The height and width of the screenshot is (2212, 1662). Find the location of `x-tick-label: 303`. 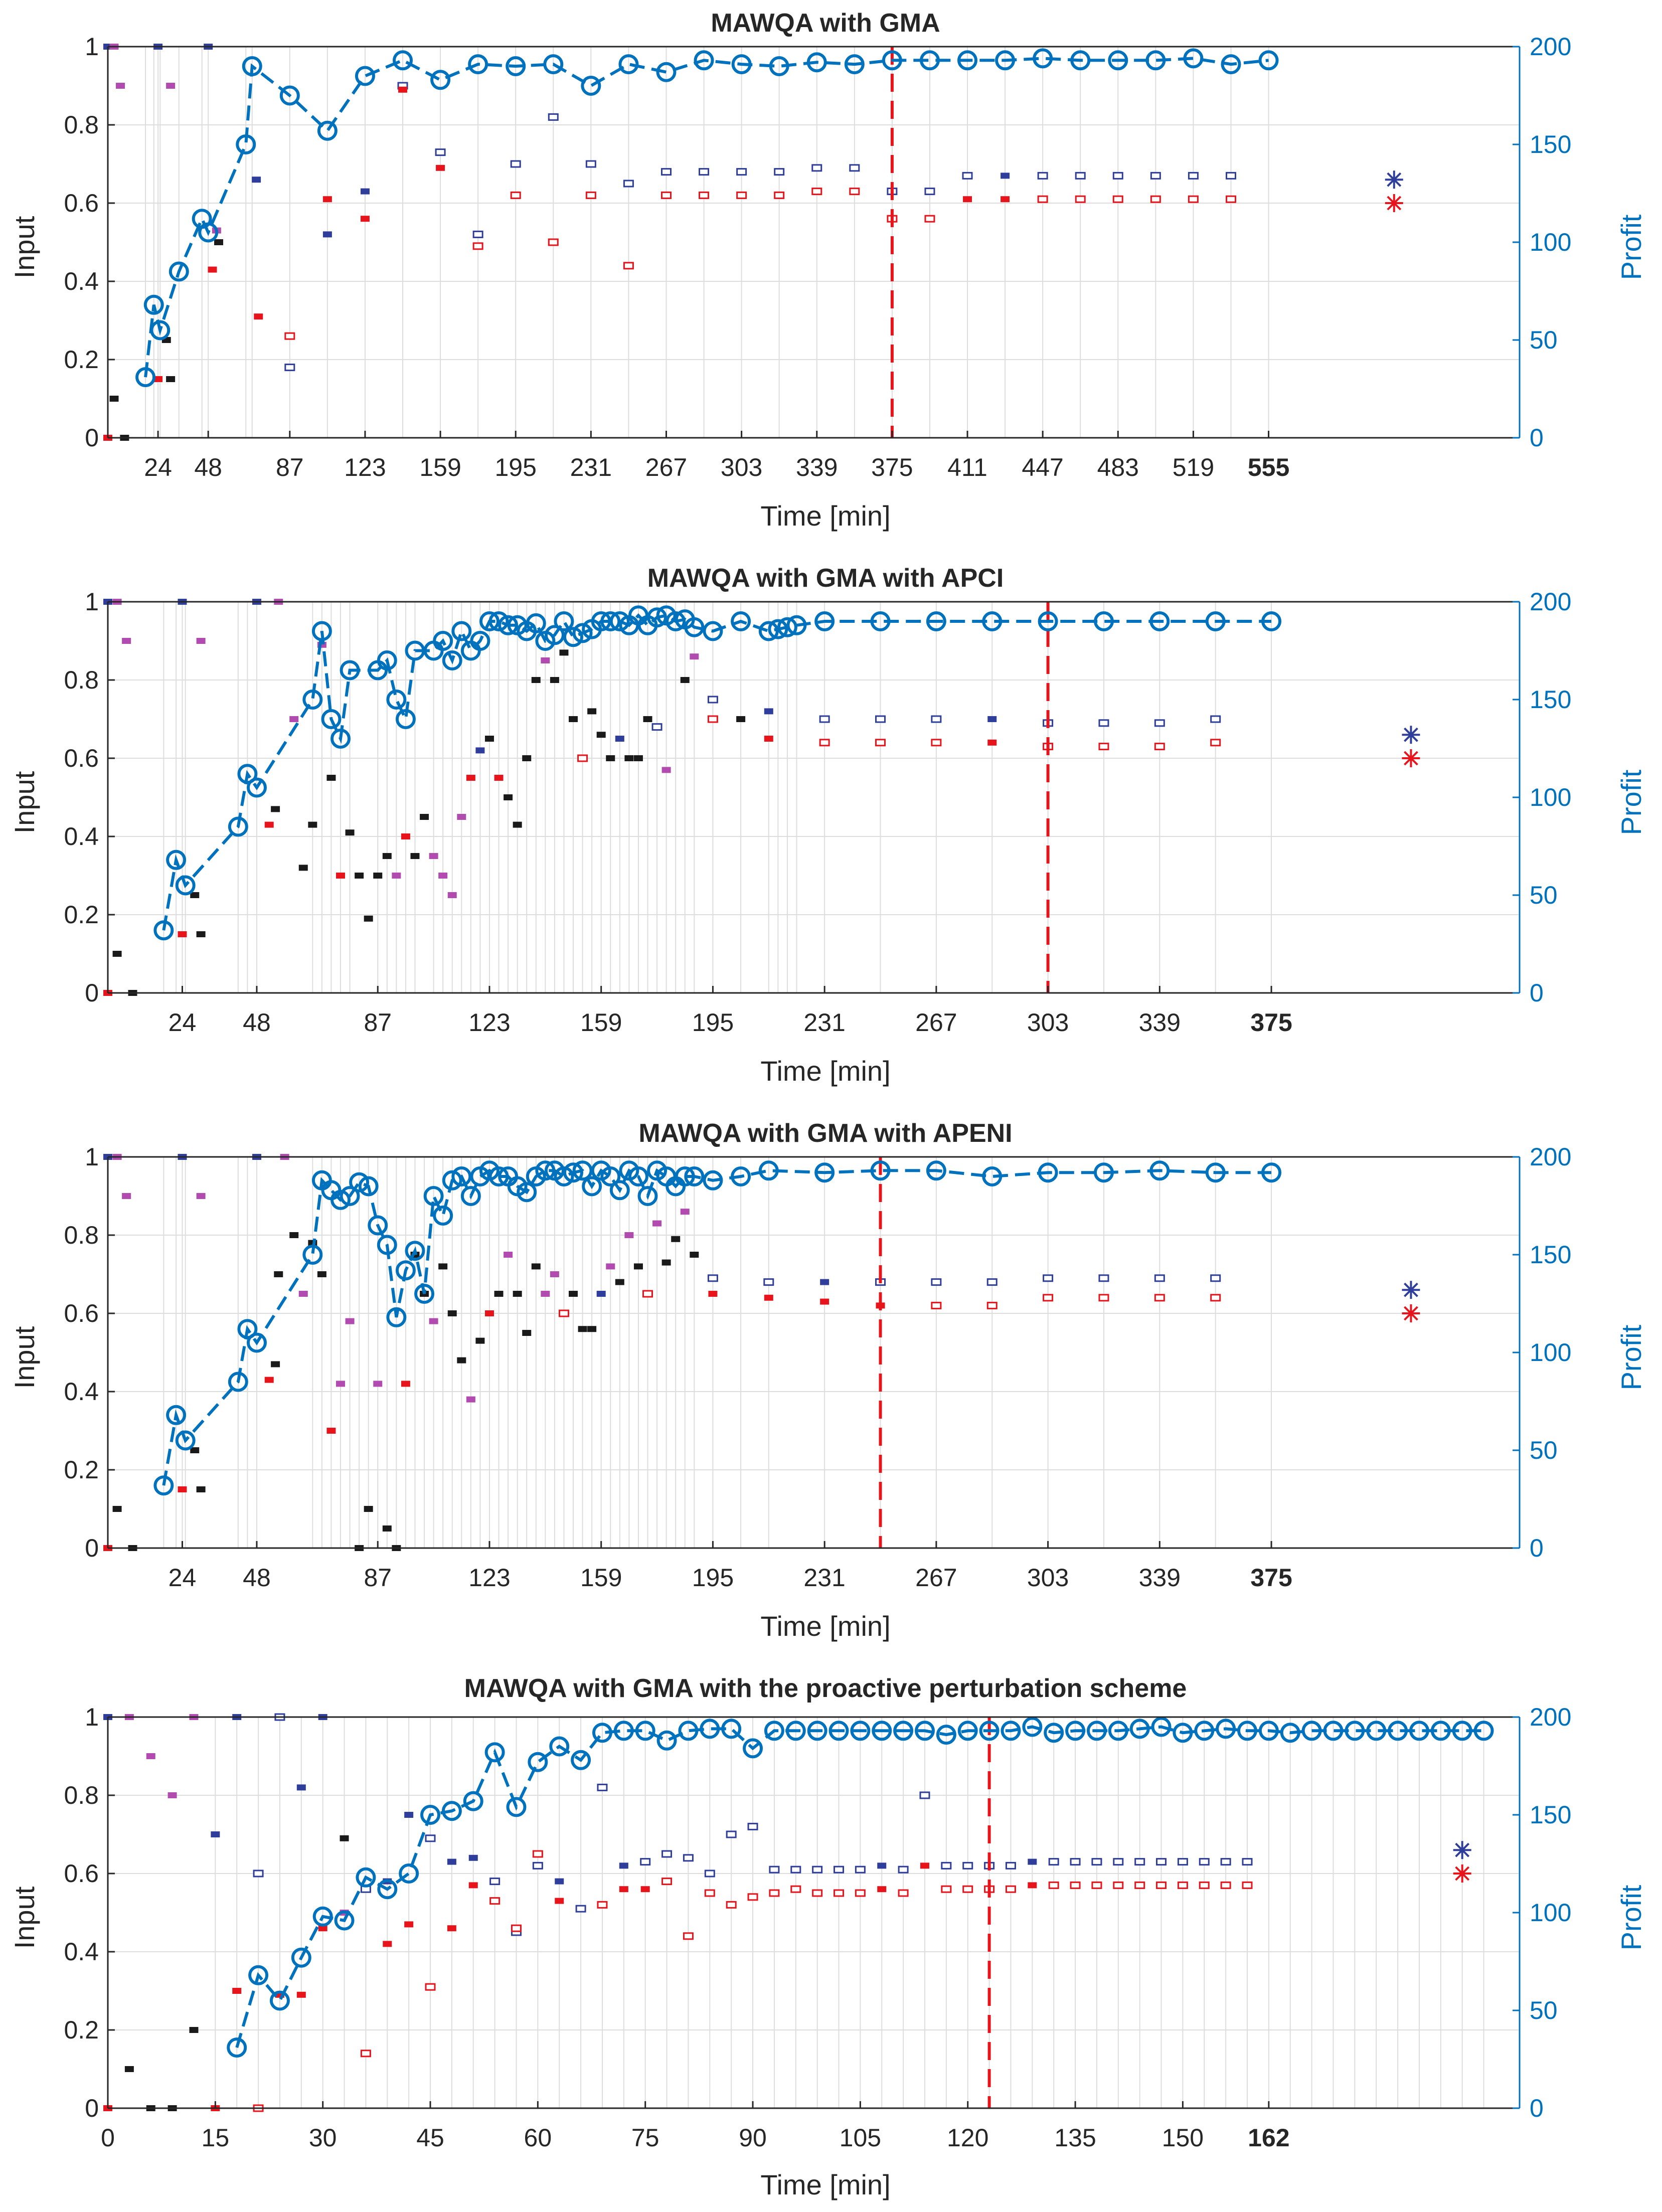

x-tick-label: 303 is located at coordinates (1048, 1578).